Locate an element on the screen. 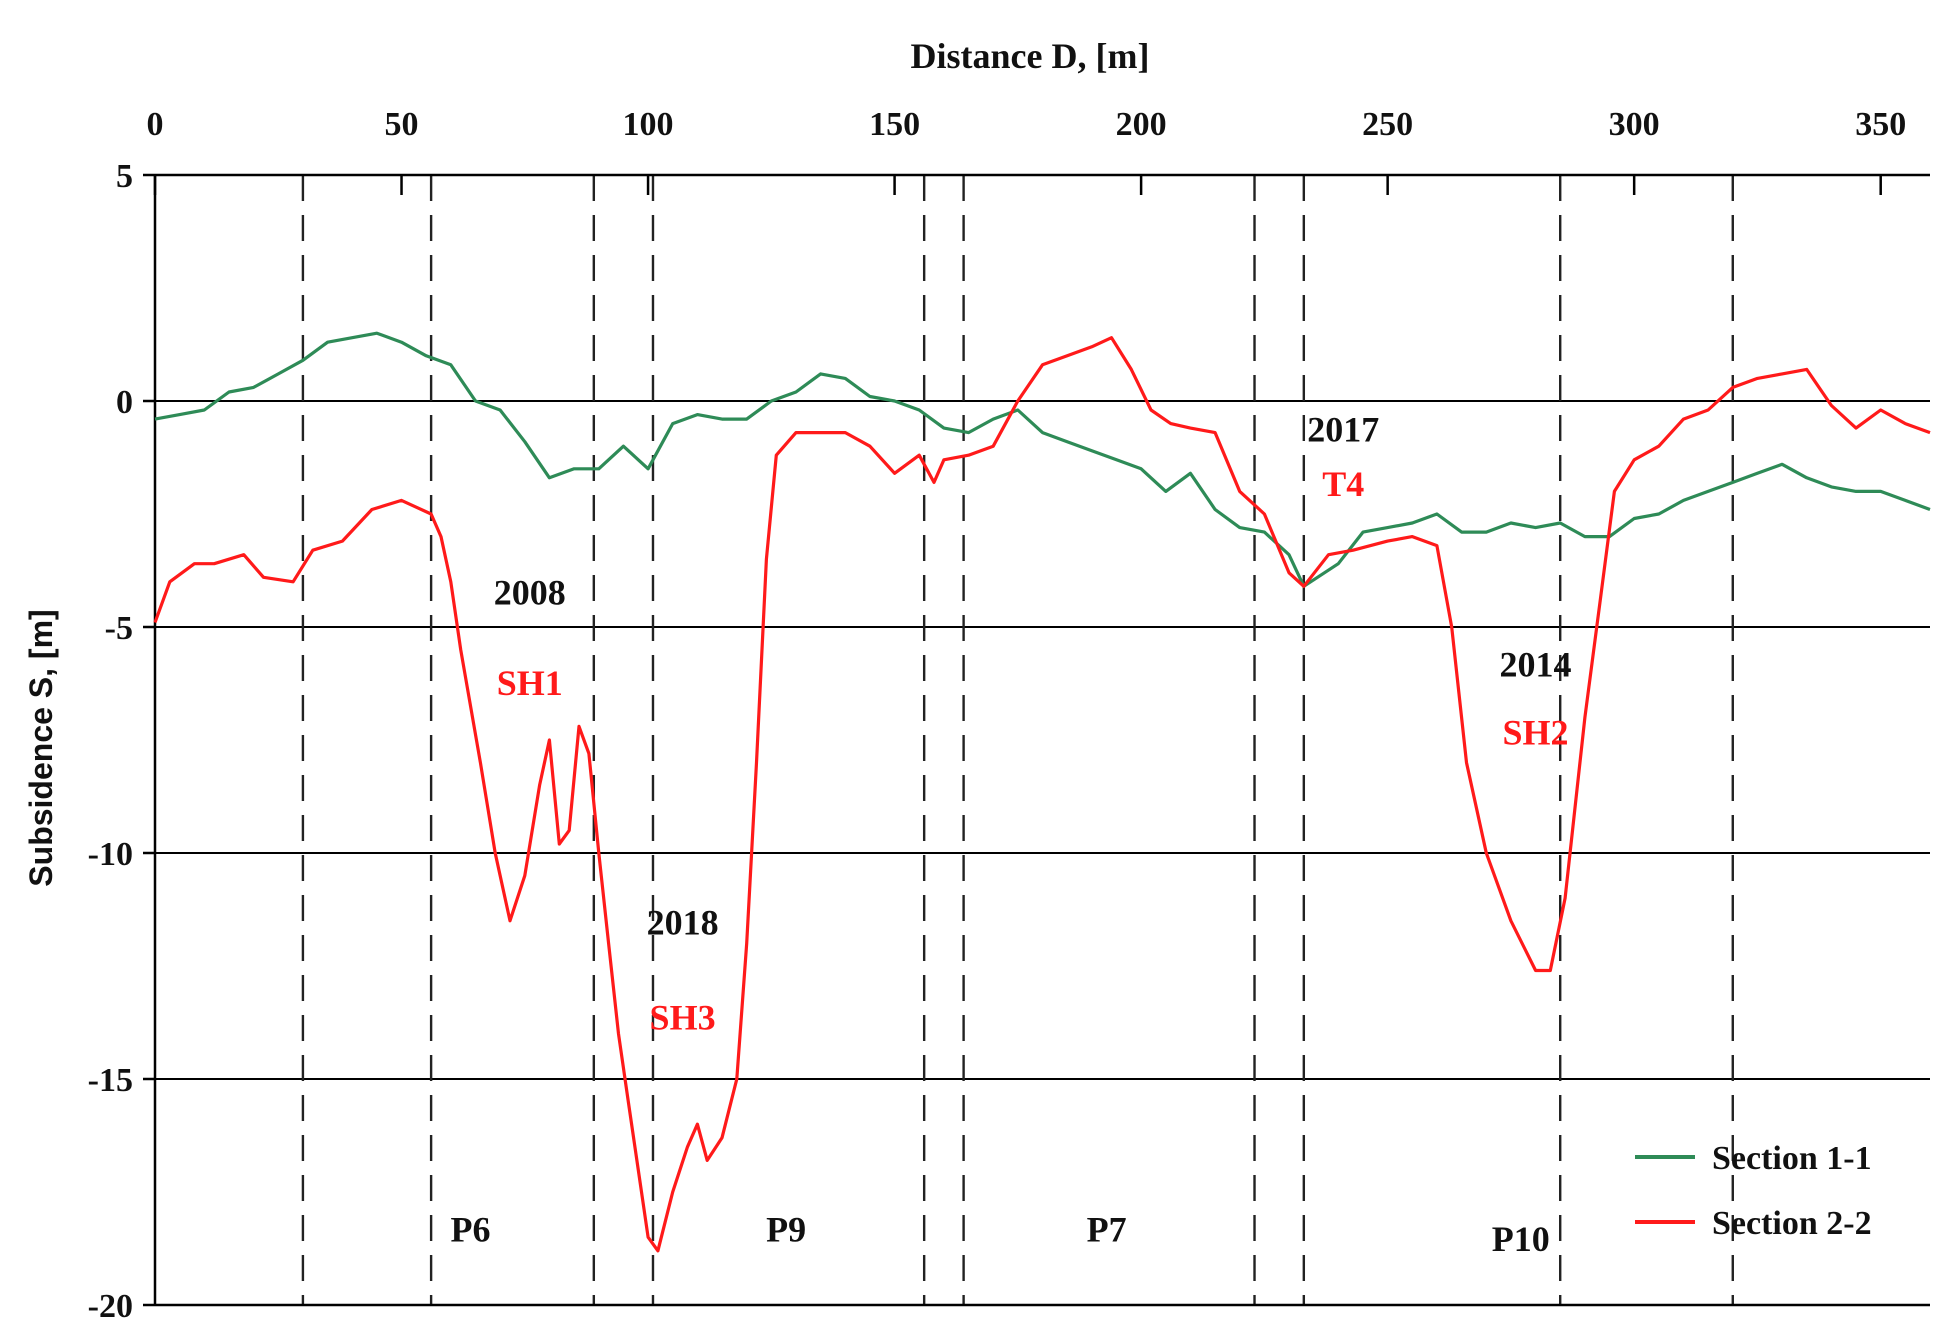  x-tick-label: 200 is located at coordinates (1141, 124).